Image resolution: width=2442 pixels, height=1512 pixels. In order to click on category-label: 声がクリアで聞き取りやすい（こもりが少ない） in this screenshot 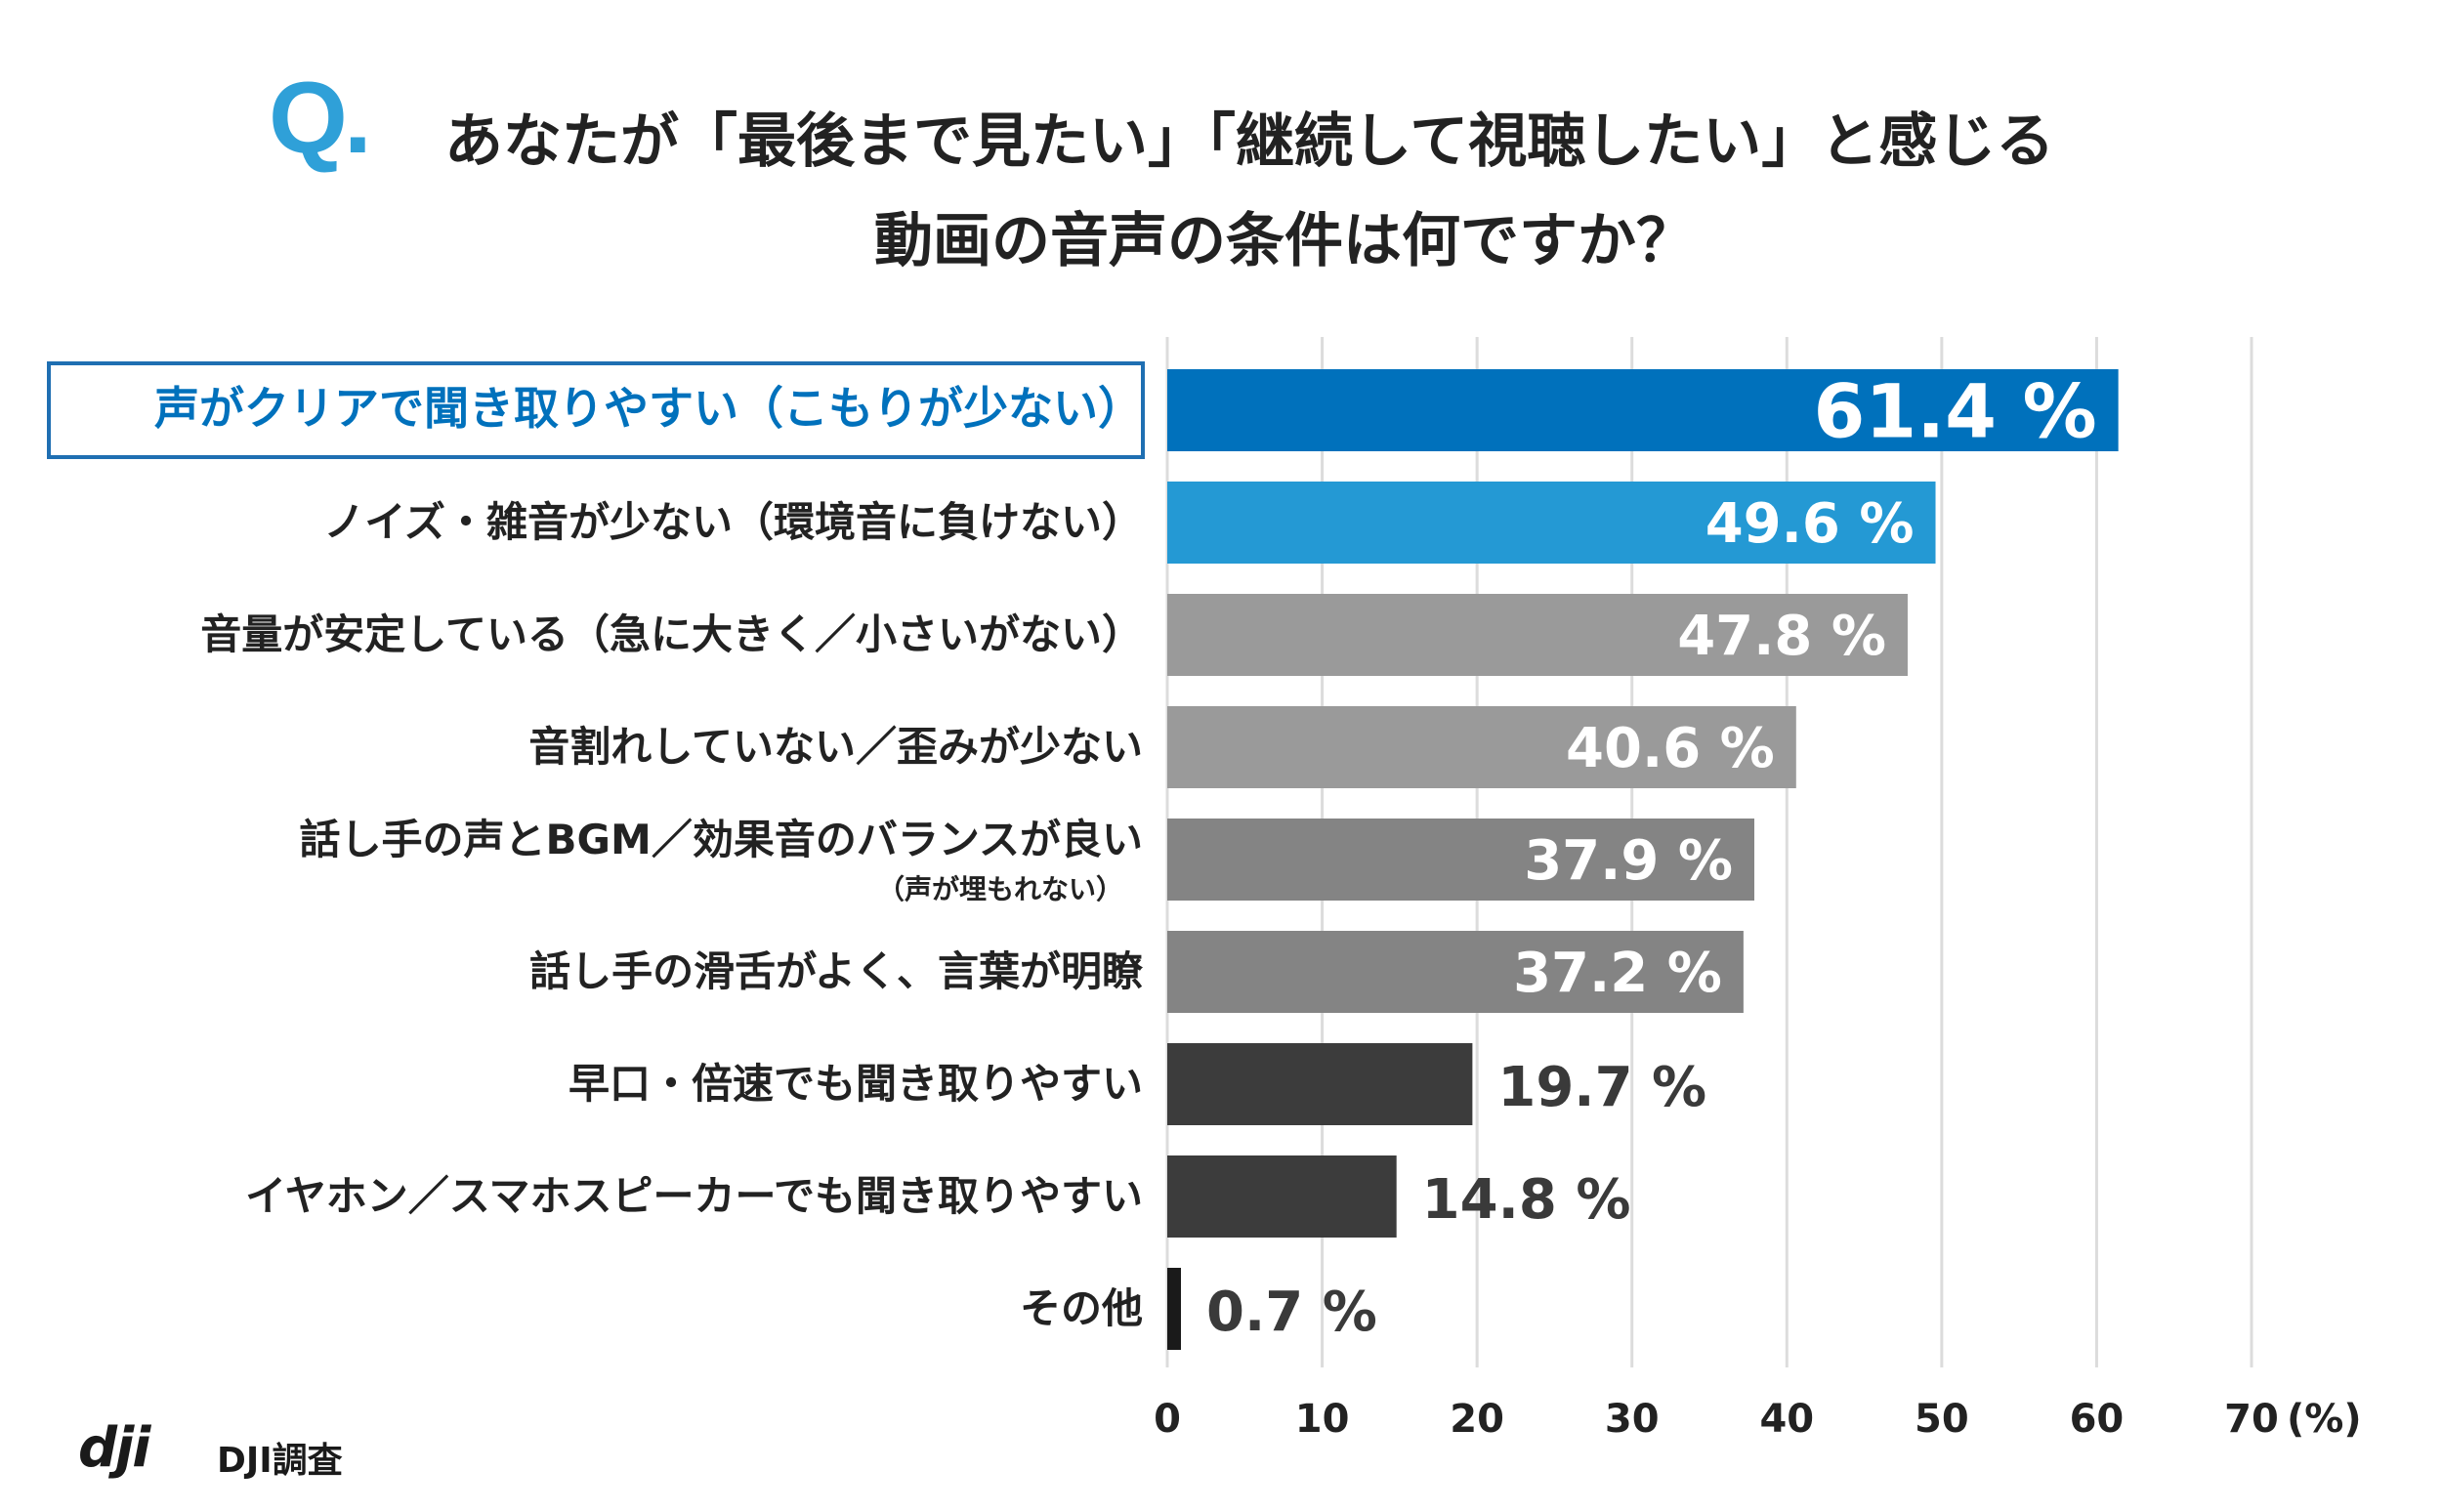, I will do `click(648, 408)`.